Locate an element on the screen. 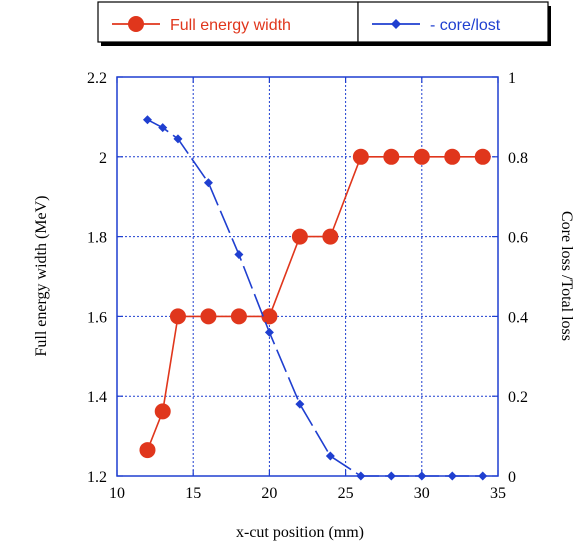  right-y-tick-label: 0 is located at coordinates (512, 477).